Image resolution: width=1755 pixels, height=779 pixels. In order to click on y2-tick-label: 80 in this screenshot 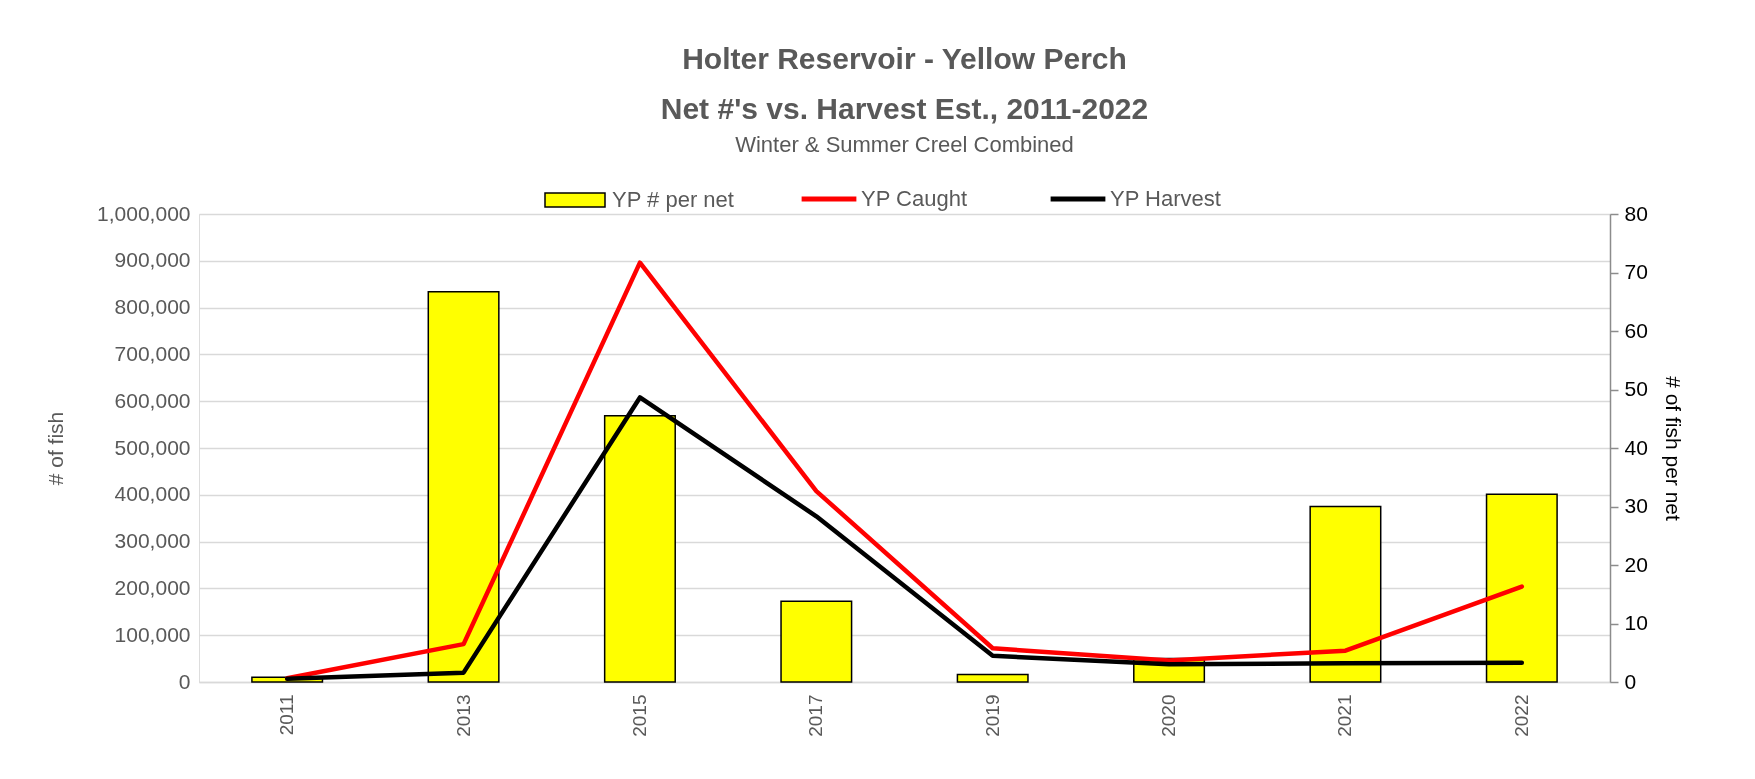, I will do `click(1636, 213)`.